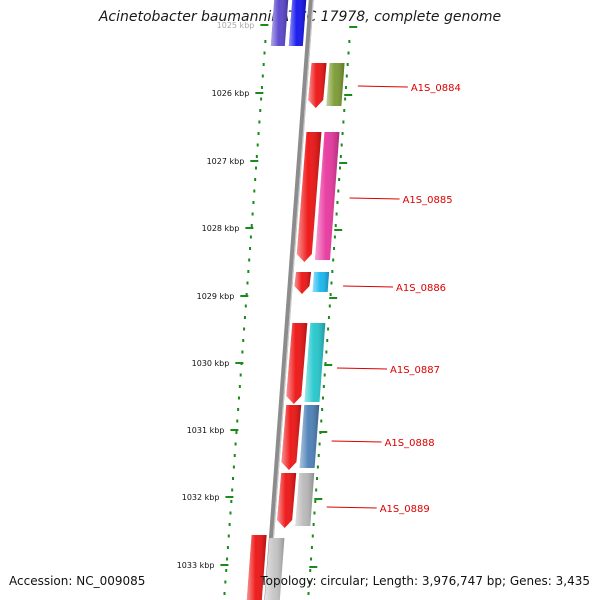 The image size is (600, 600). What do you see at coordinates (428, 200) in the screenshot?
I see `gene-label: A1S_0885` at bounding box center [428, 200].